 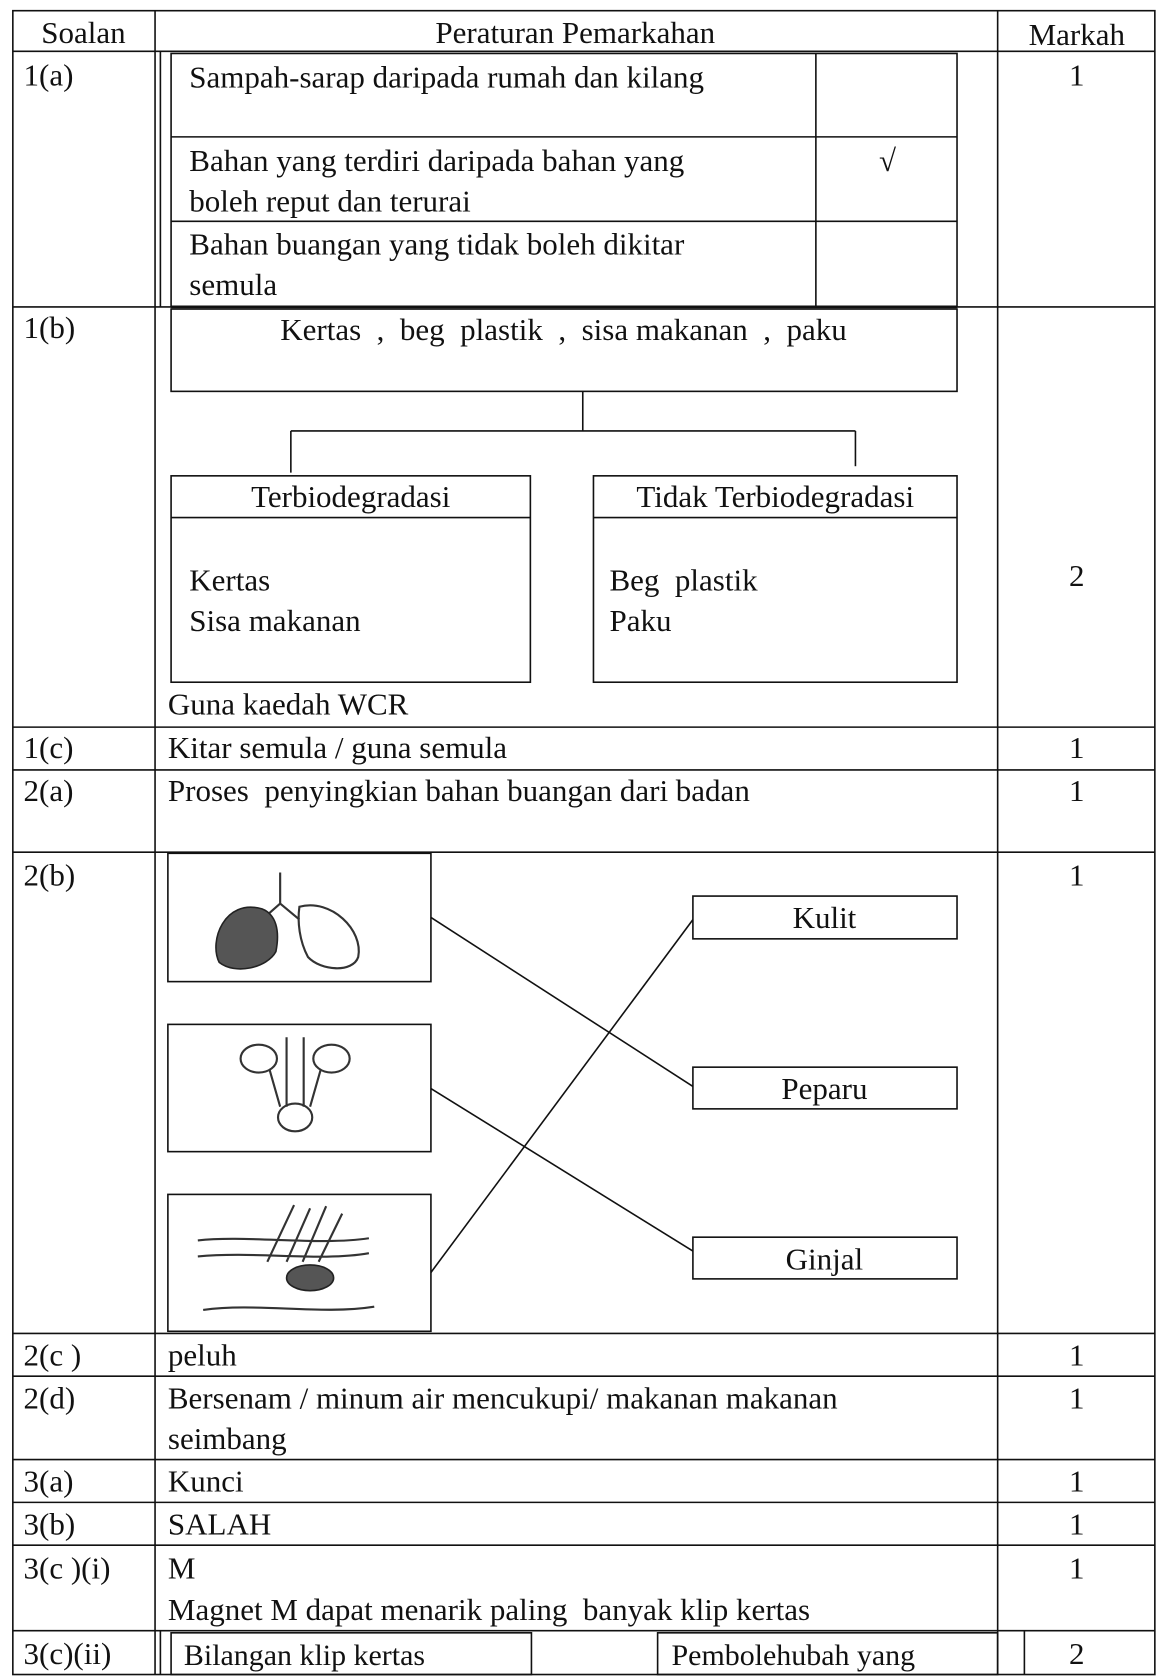 I want to click on question: 1(c), so click(x=49, y=747).